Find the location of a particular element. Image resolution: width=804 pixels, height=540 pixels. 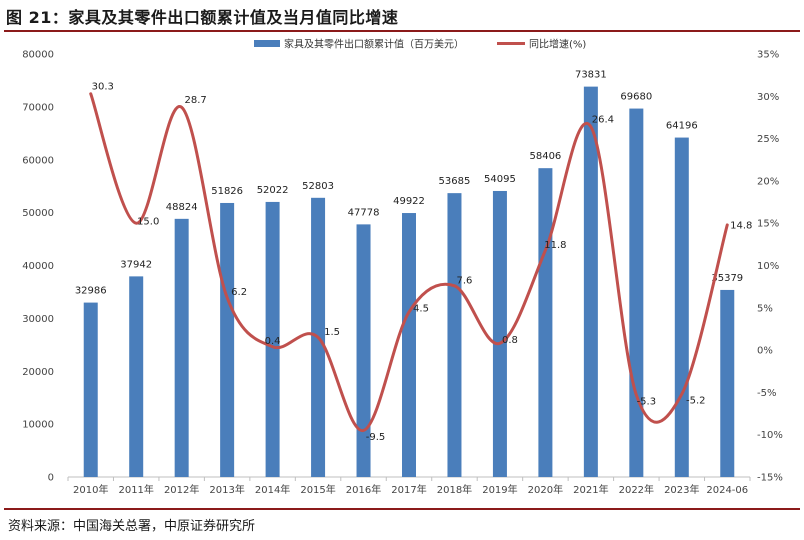

y-right-tick-label: 5% is located at coordinates (765, 308).